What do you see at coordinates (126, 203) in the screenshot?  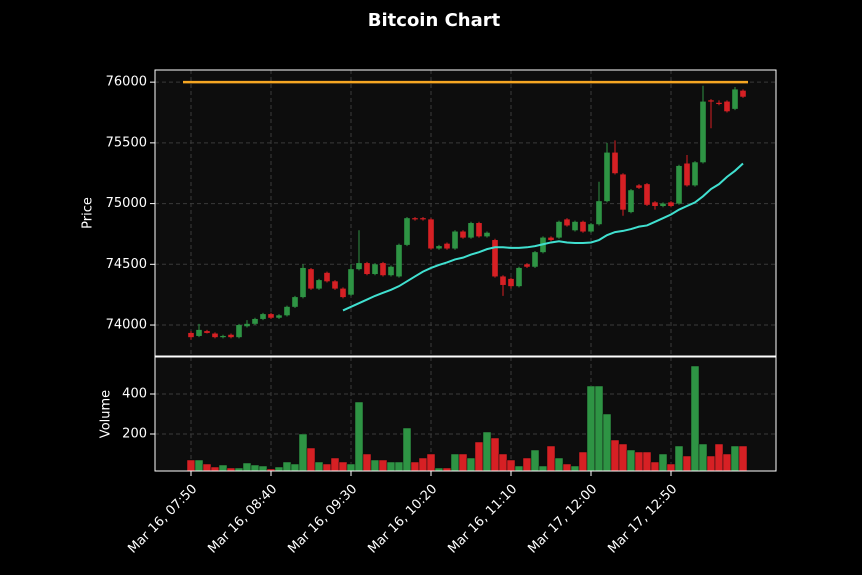 I see `y-tick-label: 75000` at bounding box center [126, 203].